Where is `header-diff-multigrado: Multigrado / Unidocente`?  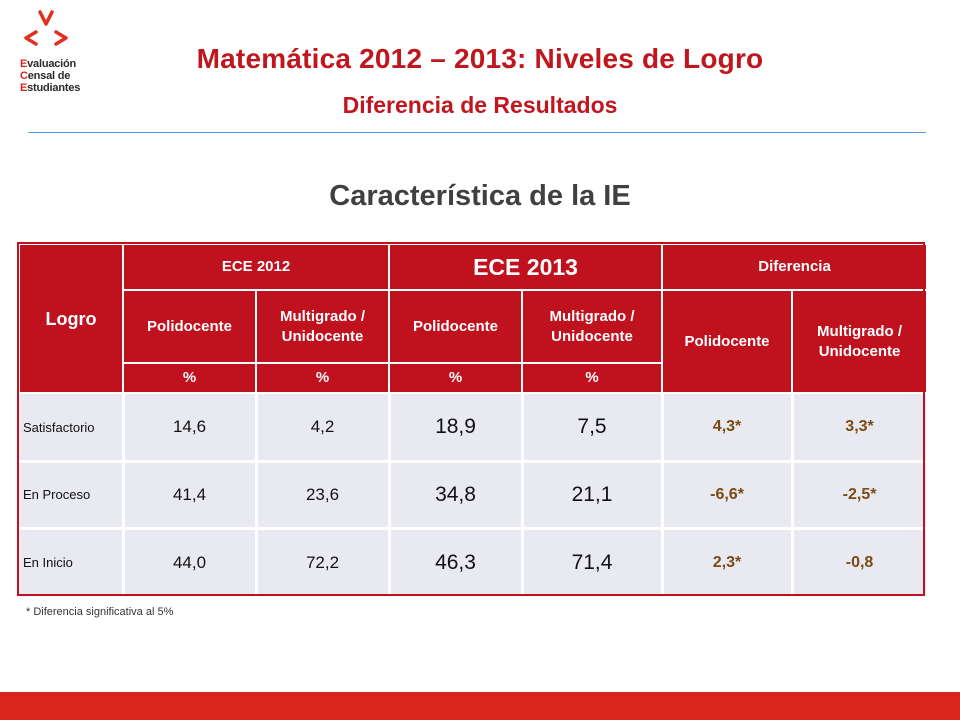
header-diff-multigrado: Multigrado / Unidocente is located at coordinates (860, 342).